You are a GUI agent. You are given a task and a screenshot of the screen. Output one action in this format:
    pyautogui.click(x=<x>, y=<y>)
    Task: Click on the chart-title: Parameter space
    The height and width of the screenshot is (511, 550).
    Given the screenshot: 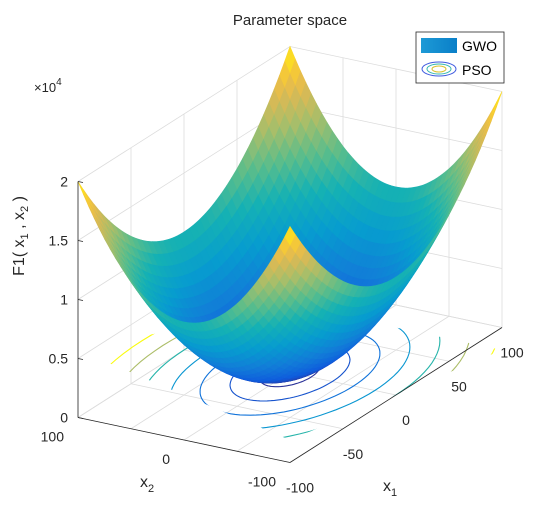 What is the action you would take?
    pyautogui.click(x=290, y=20)
    